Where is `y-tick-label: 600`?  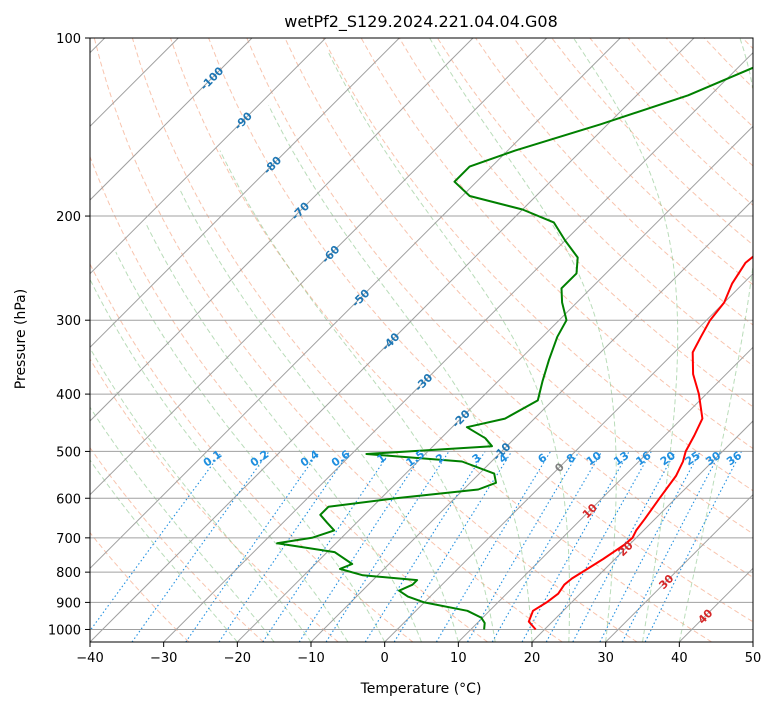 y-tick-label: 600 is located at coordinates (68, 499).